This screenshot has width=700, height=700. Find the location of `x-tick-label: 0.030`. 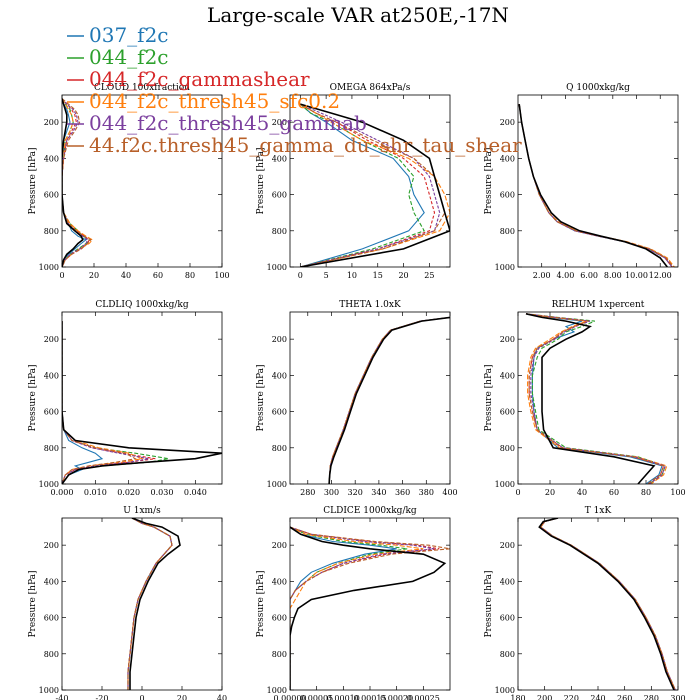

x-tick-label: 0.030 is located at coordinates (162, 492).